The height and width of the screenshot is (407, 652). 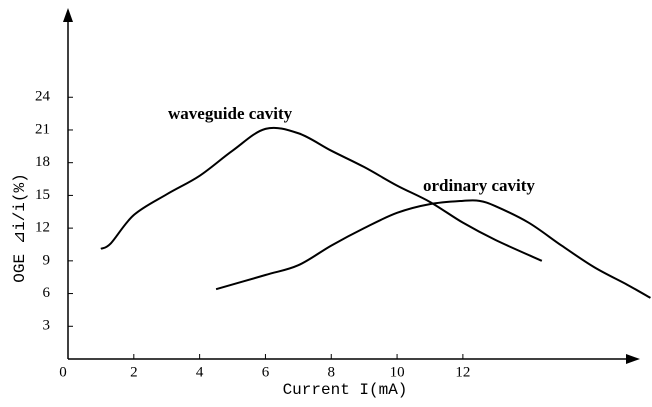 What do you see at coordinates (20, 227) in the screenshot?
I see `y-axis-label: OGE ⊿i/i(%)` at bounding box center [20, 227].